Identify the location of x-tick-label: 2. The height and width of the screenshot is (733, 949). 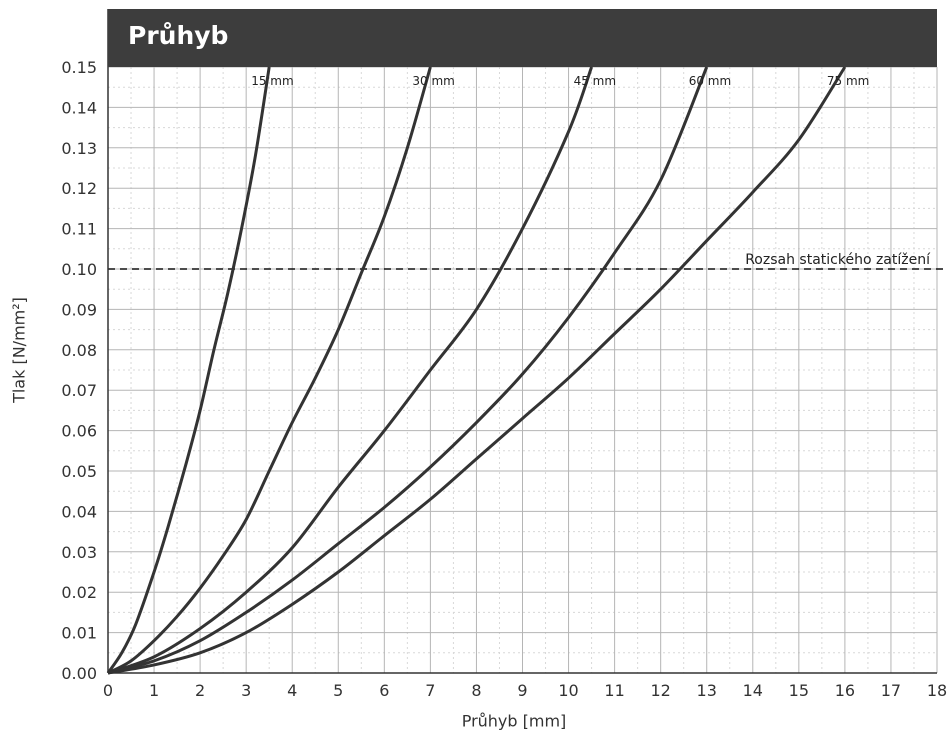
(200, 690).